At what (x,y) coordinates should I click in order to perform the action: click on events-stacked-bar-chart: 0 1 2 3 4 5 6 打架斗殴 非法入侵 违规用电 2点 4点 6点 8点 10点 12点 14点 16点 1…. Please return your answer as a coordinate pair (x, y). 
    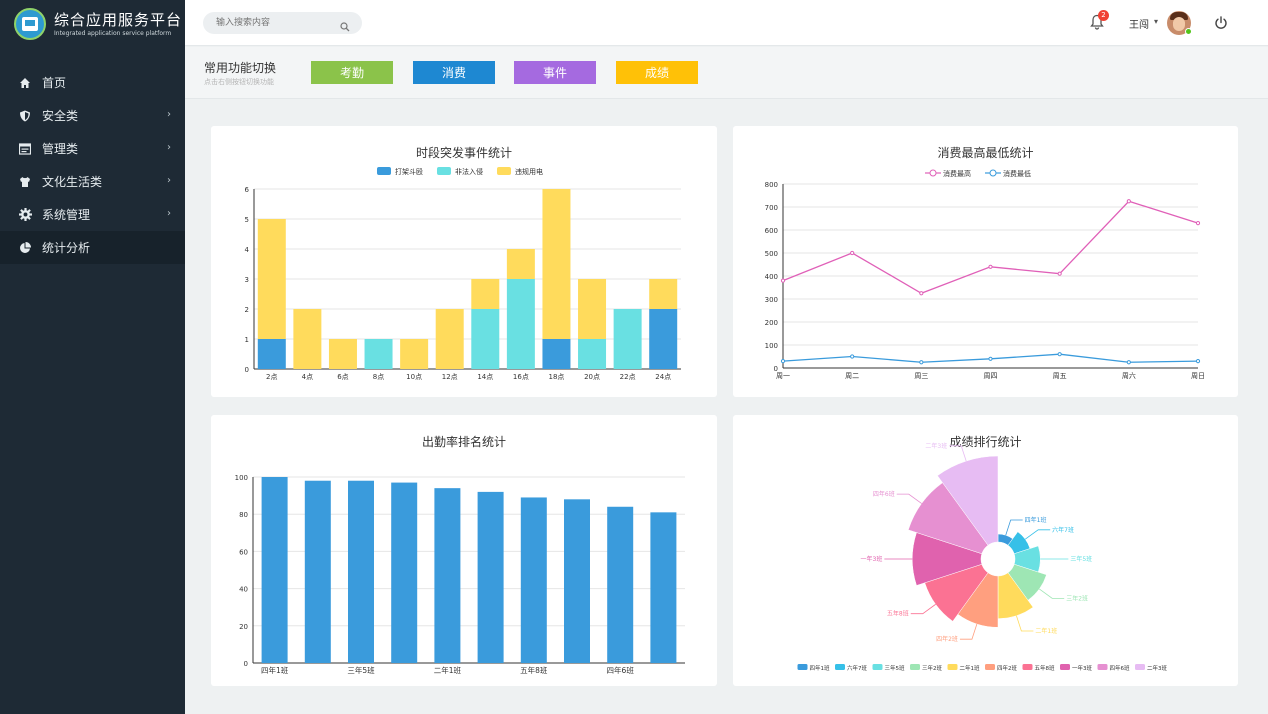
    Looking at the image, I should click on (463, 274).